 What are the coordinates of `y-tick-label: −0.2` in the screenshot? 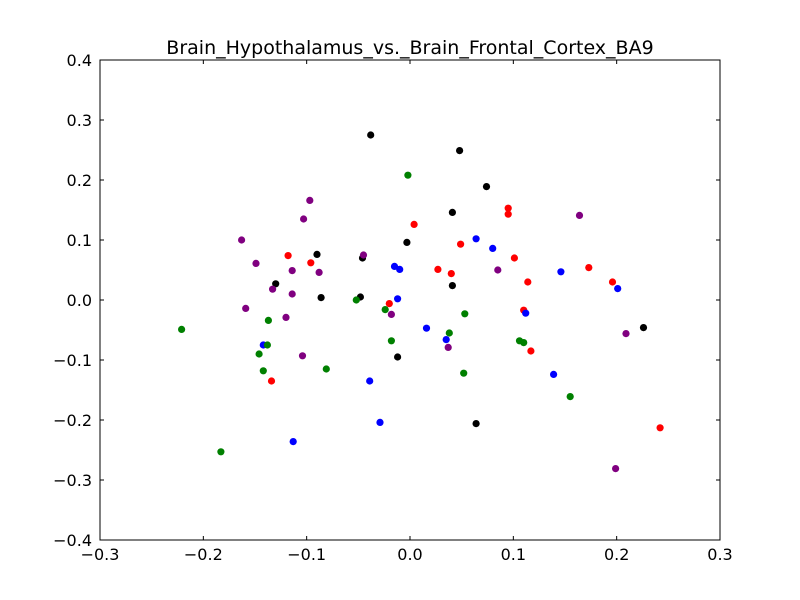 It's located at (72, 420).